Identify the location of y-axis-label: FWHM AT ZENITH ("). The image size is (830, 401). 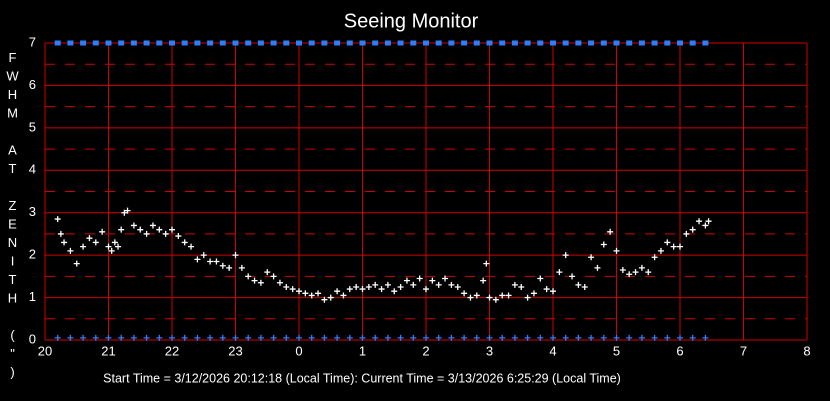
(12, 216).